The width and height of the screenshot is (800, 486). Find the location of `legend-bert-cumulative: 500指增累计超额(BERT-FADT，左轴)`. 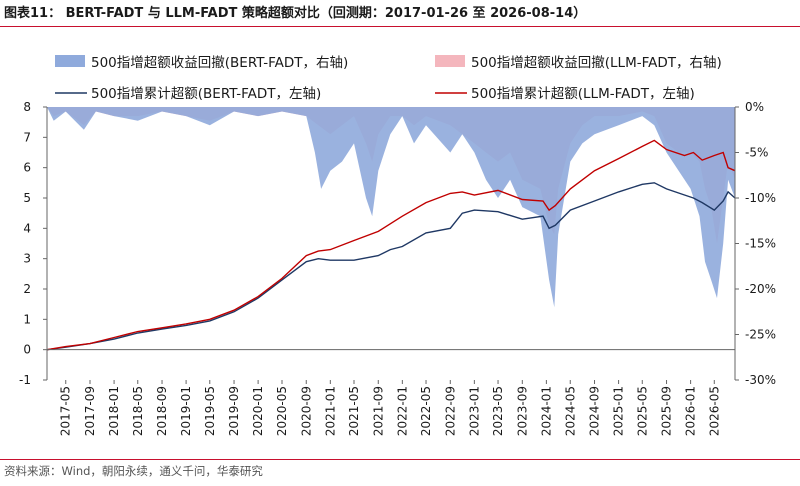

legend-bert-cumulative: 500指增累计超额(BERT-FADT，左轴) is located at coordinates (188, 94).